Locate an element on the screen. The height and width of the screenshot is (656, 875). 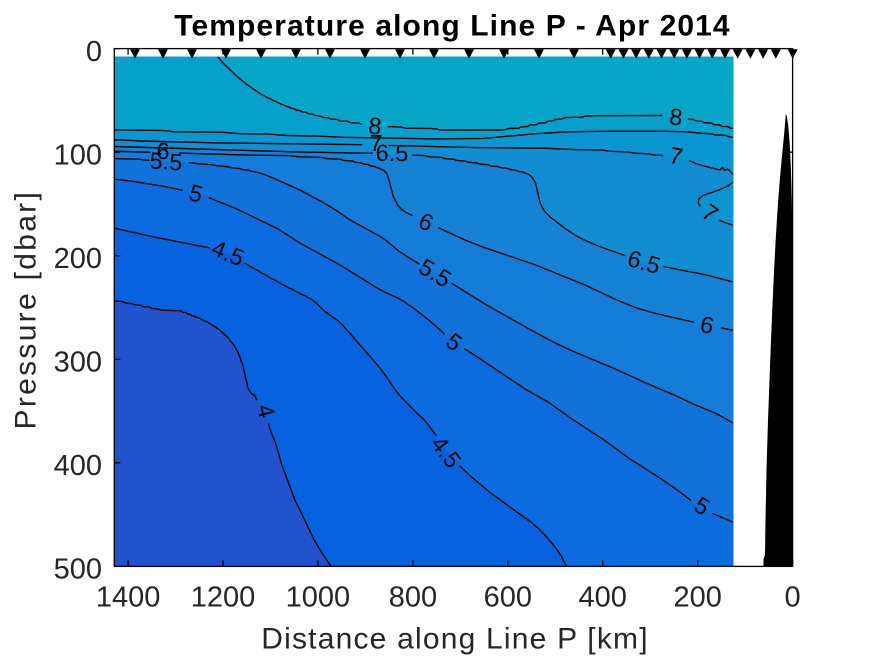
svg-text:Temperature along Line P - Apr: Temperature along Line P - Apr 2014 is located at coordinates (452, 26).